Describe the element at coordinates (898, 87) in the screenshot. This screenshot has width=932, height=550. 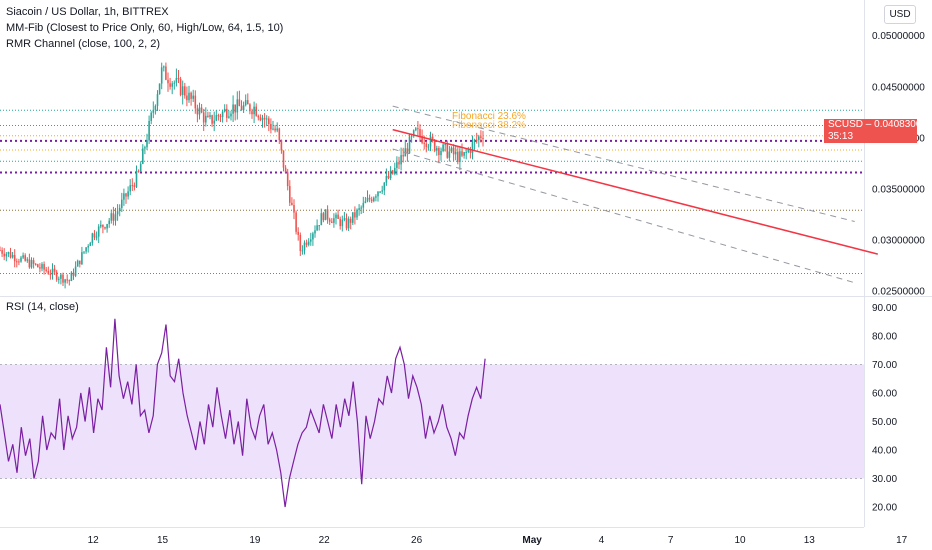
I see `price-tick-label: 0.04500000` at that location.